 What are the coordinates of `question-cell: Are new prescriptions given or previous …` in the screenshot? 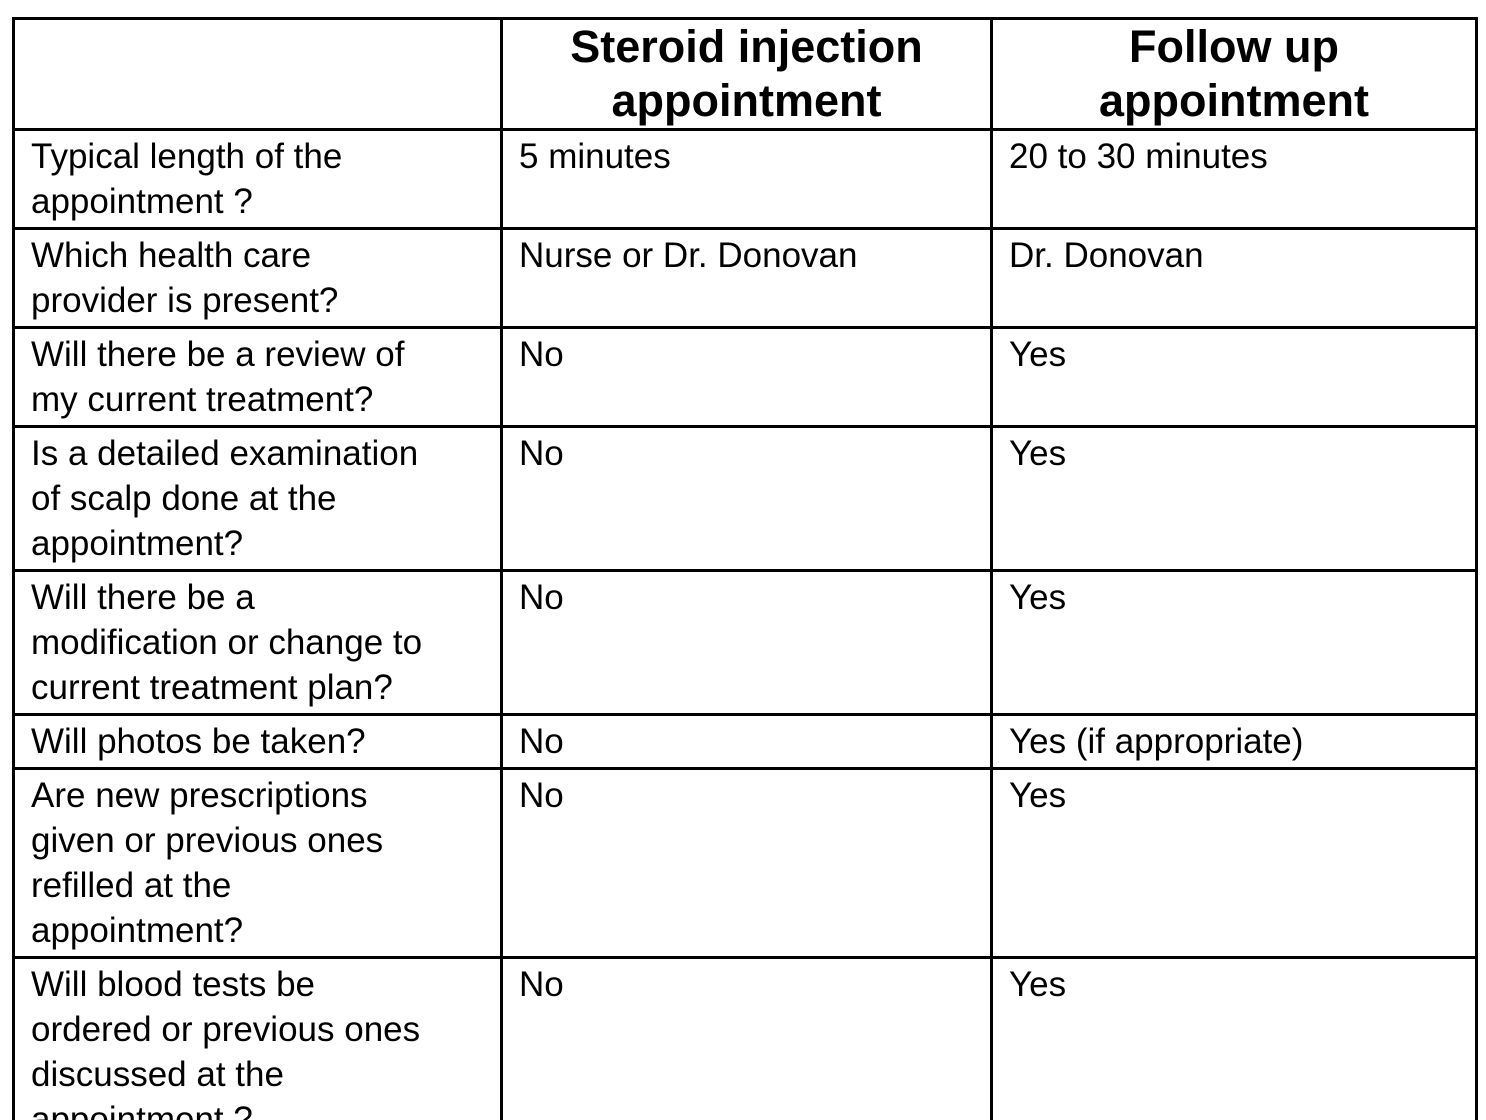 It's located at (257, 863).